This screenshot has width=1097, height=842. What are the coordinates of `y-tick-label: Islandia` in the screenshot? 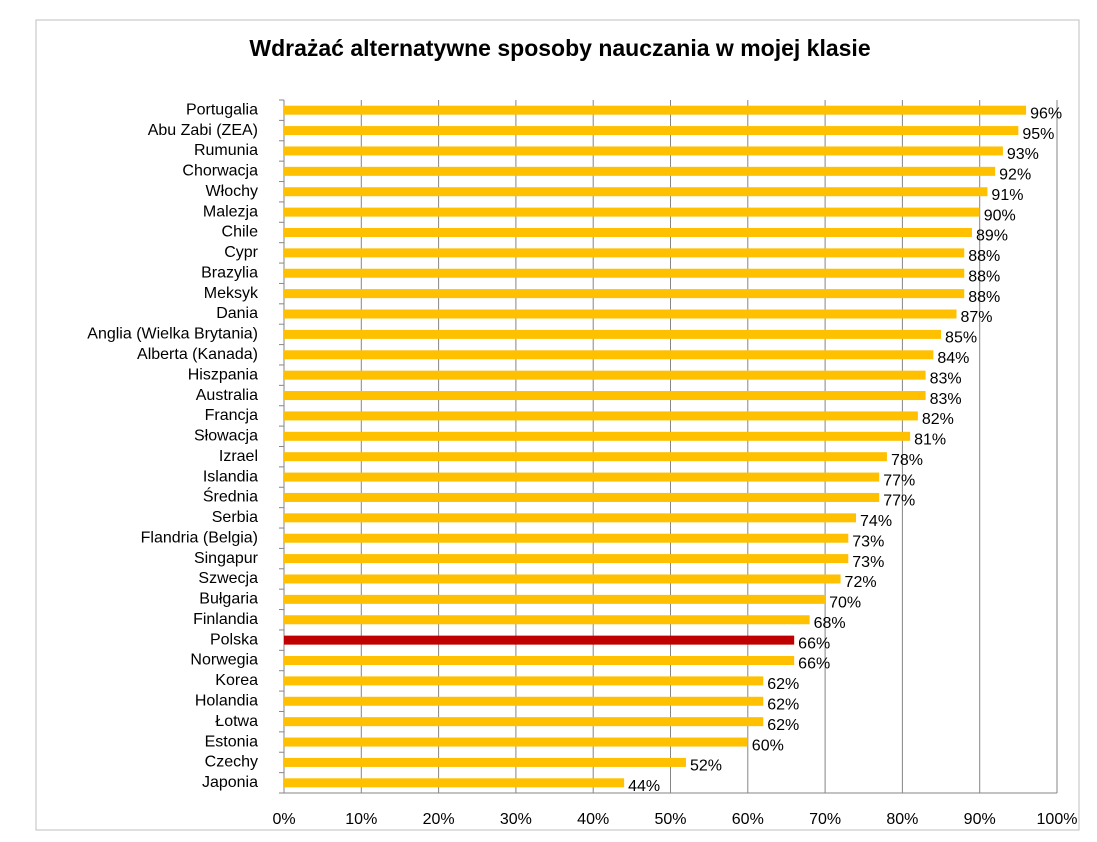 It's located at (230, 476).